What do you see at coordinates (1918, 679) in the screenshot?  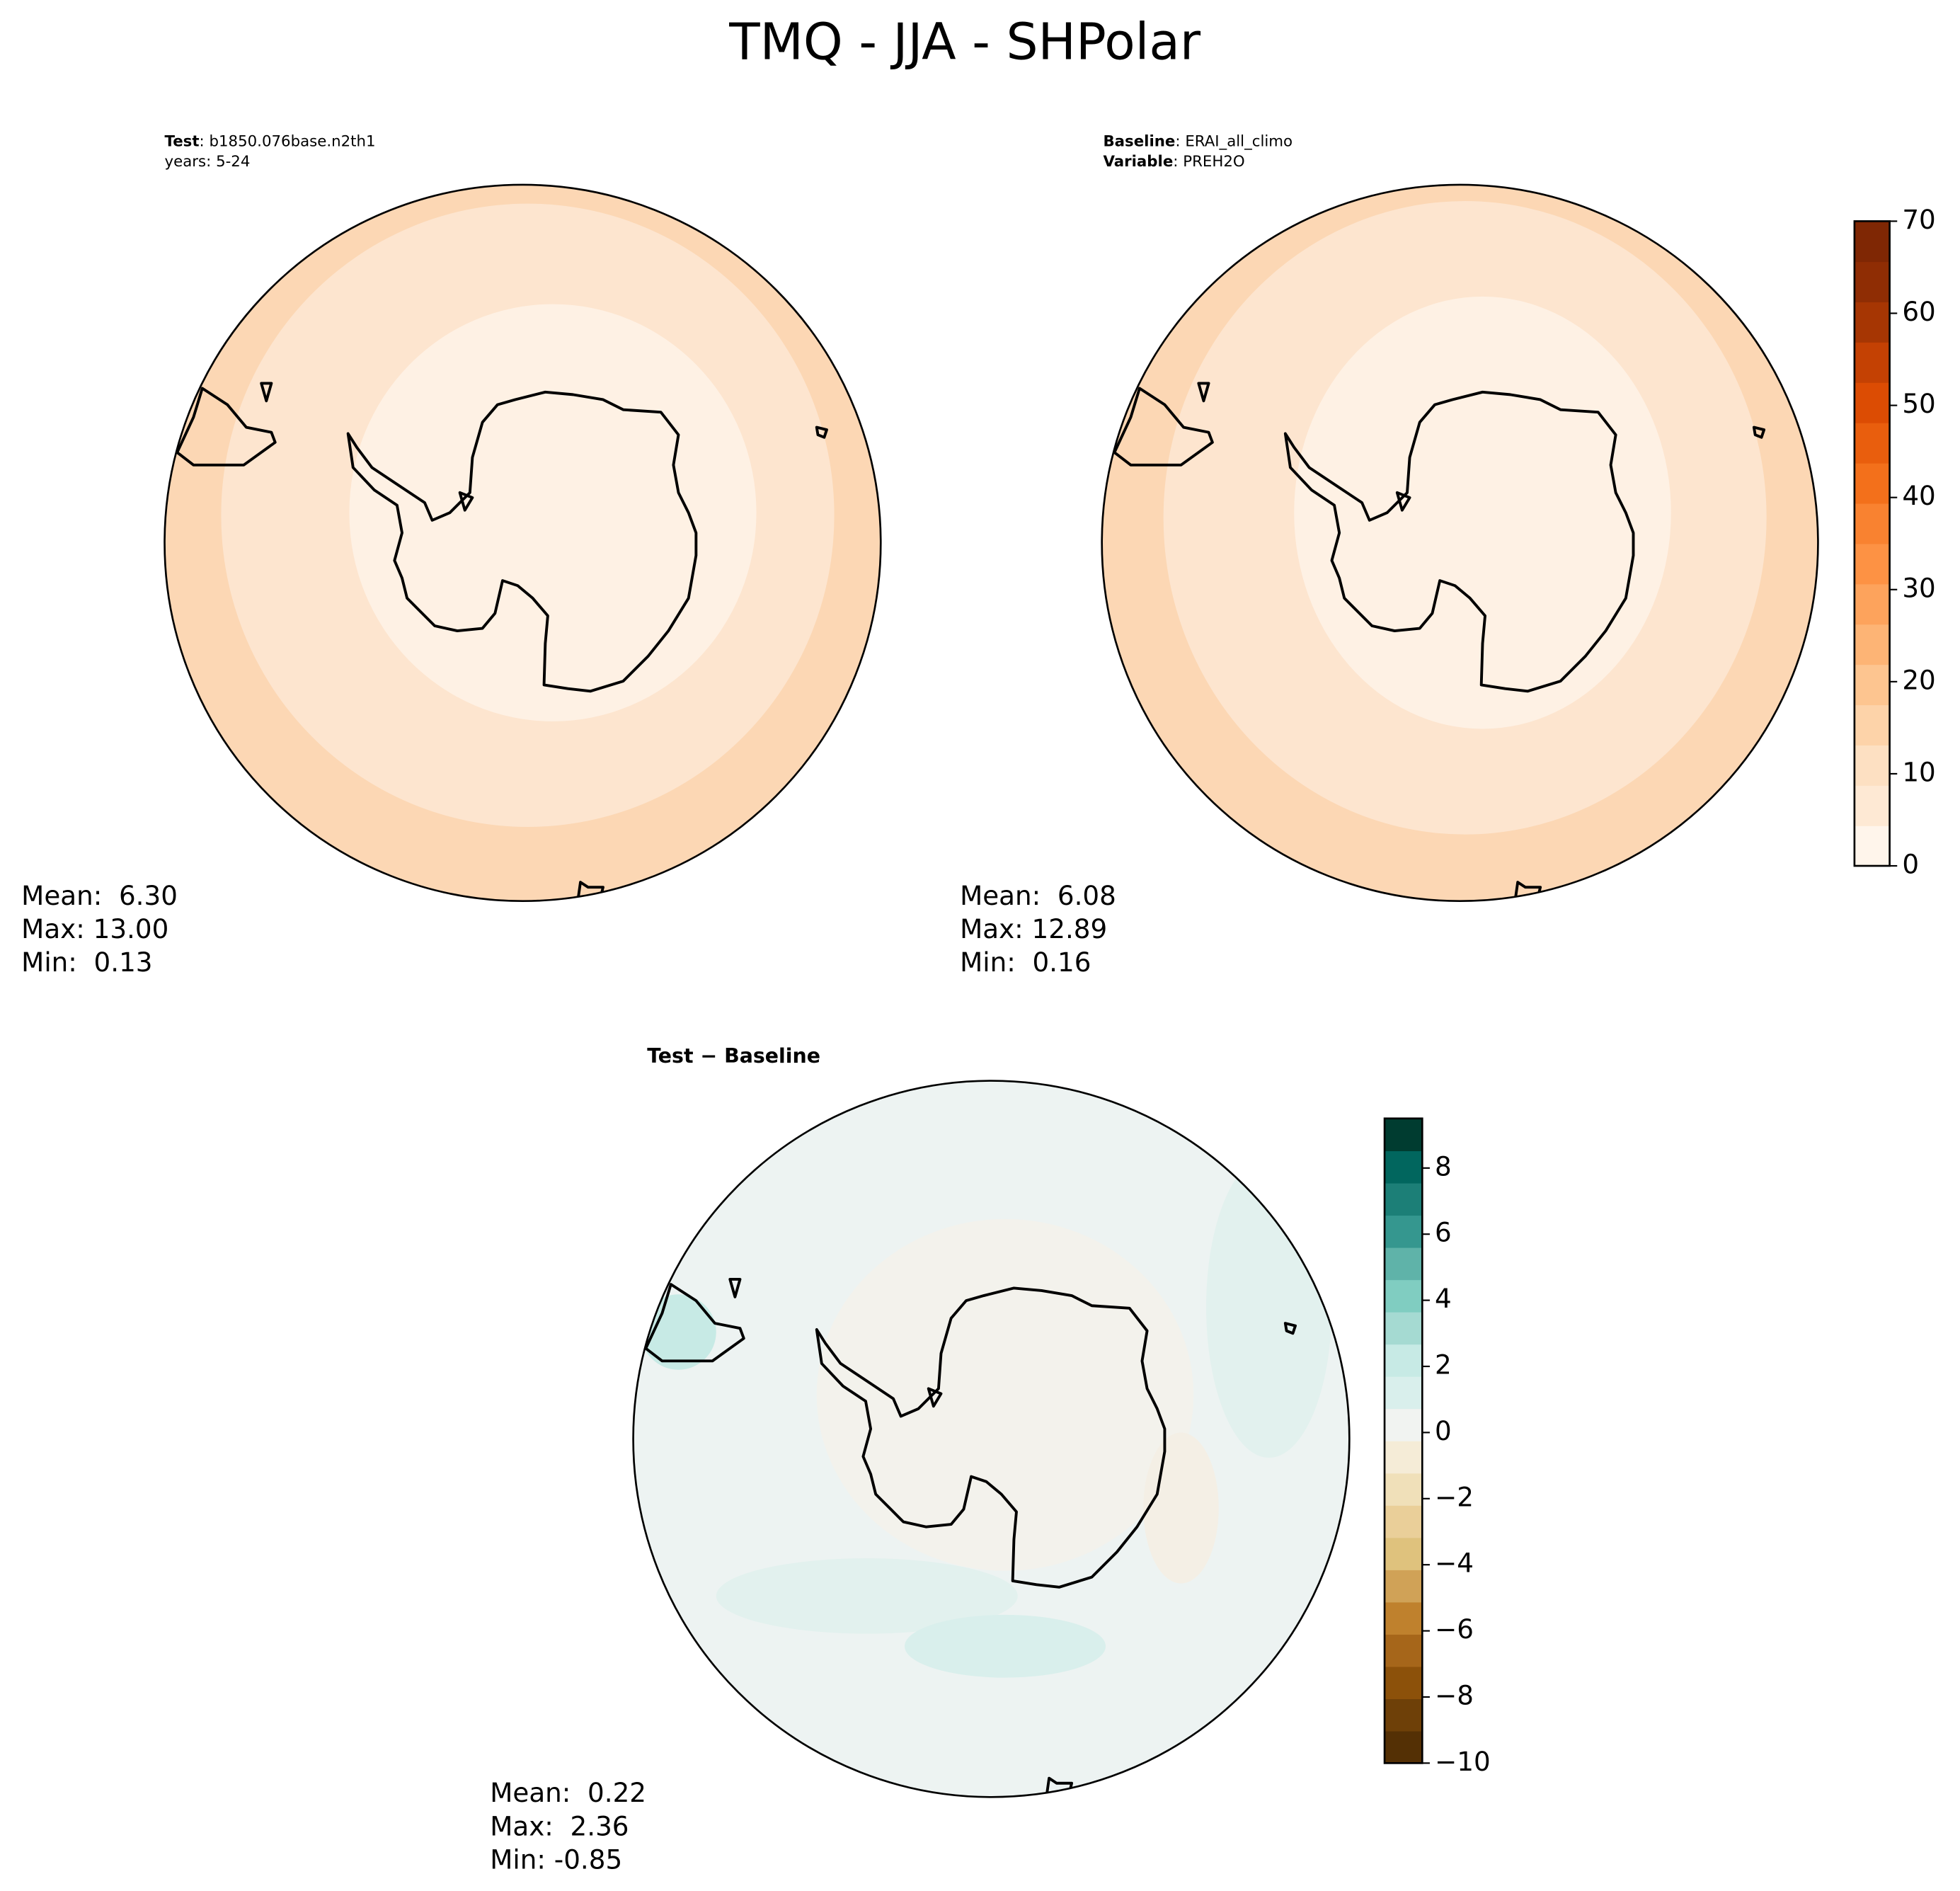 I see `colorbar-tick-label: 20` at bounding box center [1918, 679].